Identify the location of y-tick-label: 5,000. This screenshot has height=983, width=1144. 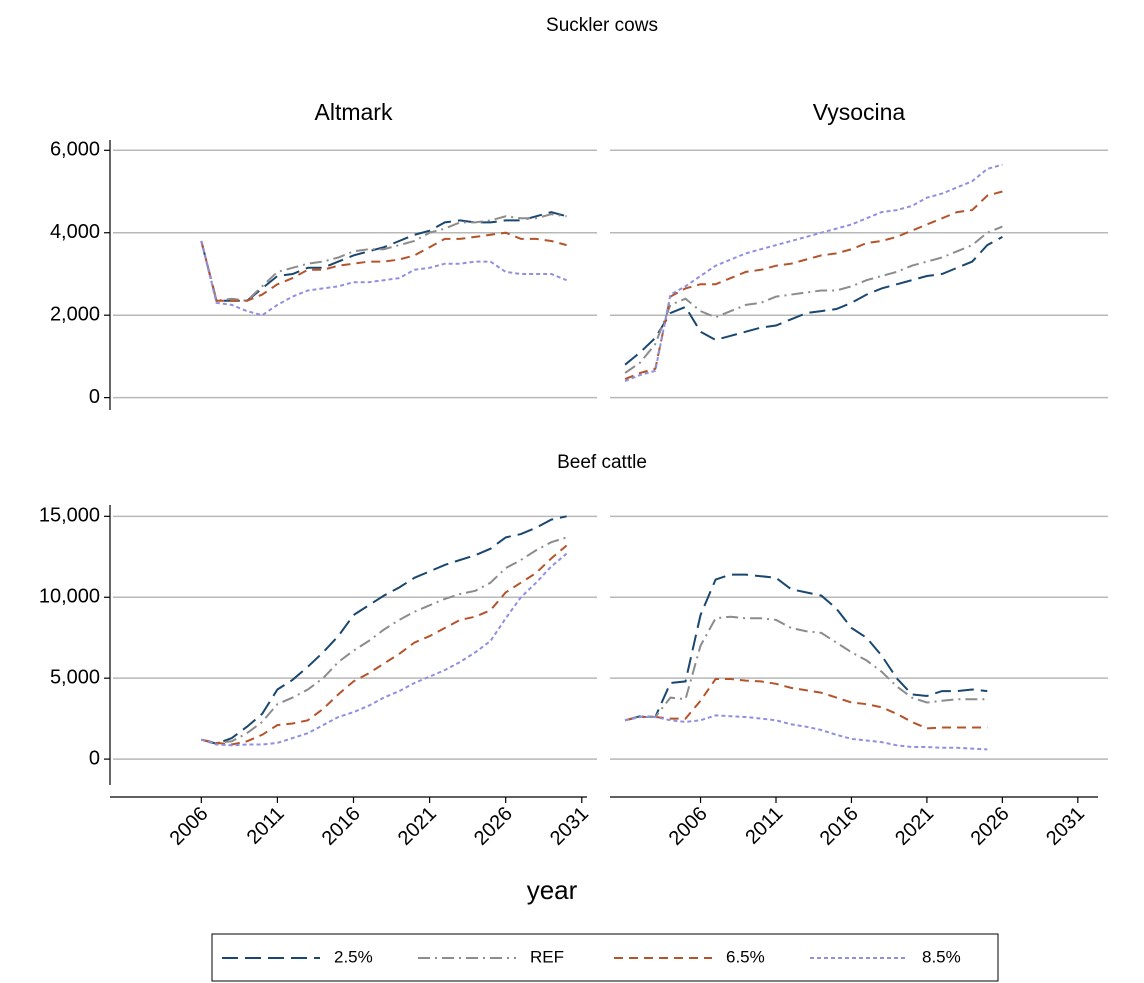
(75, 677).